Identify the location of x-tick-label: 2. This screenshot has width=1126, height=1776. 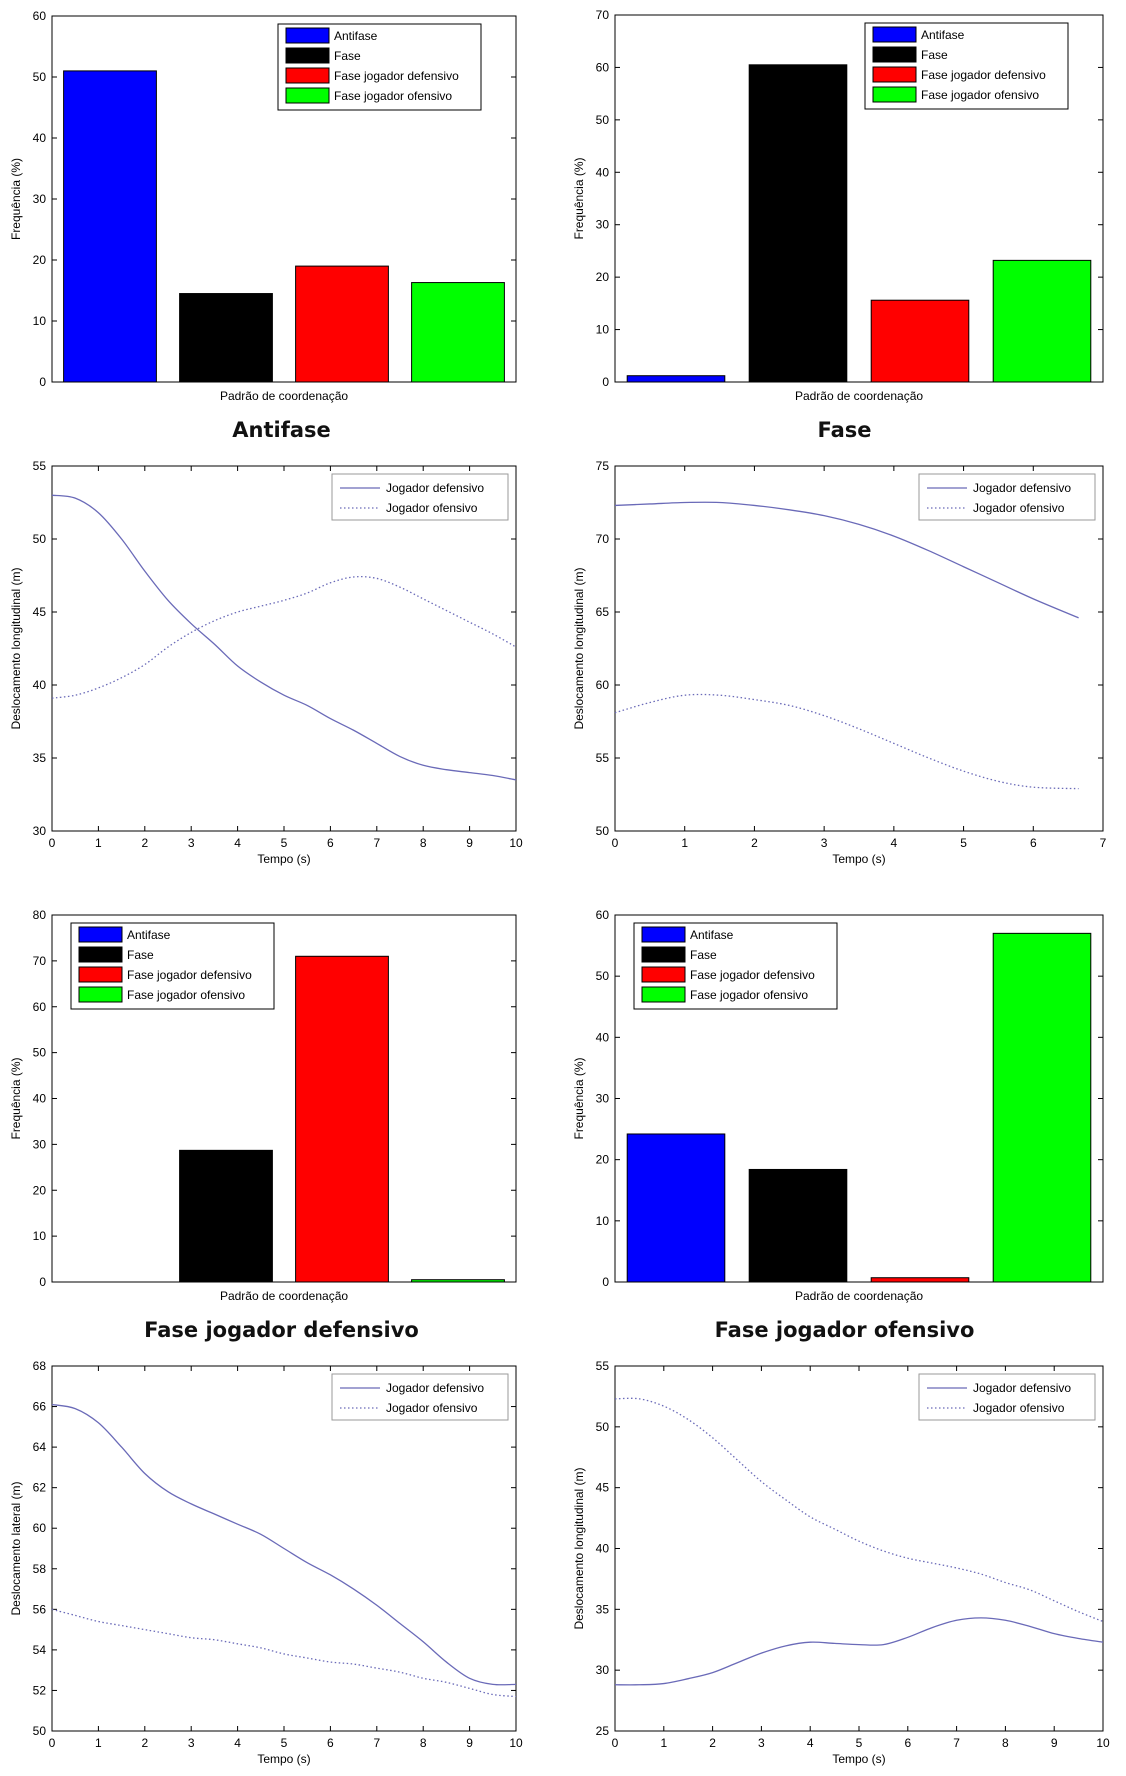
(144, 843).